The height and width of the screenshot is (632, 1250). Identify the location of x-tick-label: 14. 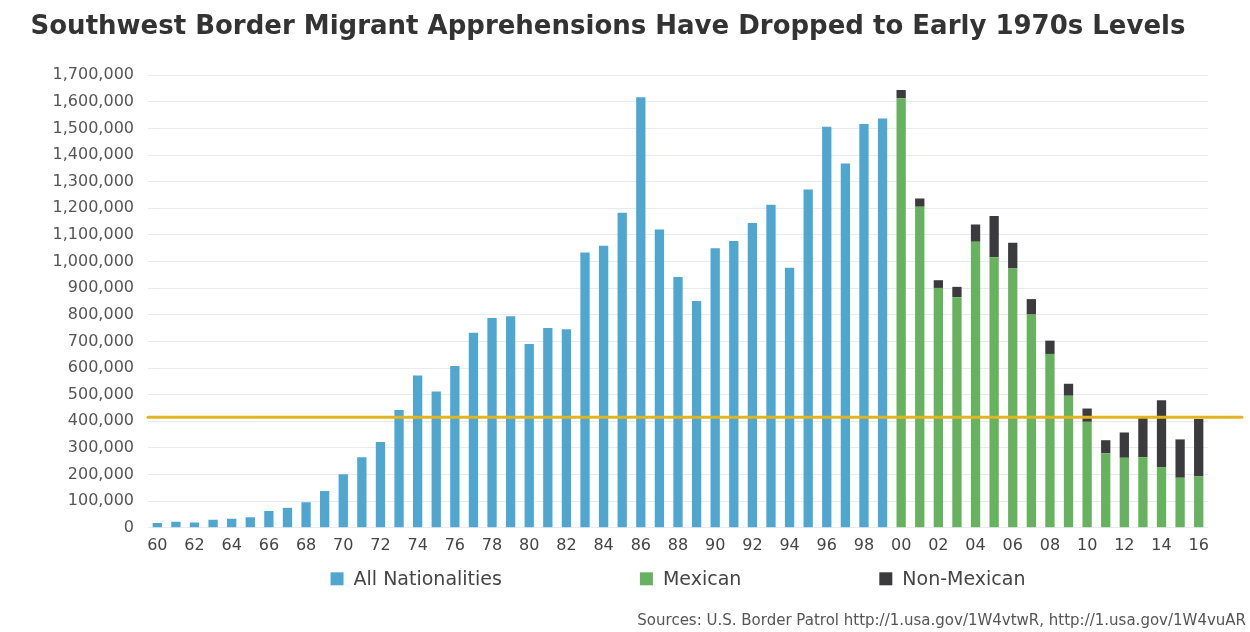
(1161, 544).